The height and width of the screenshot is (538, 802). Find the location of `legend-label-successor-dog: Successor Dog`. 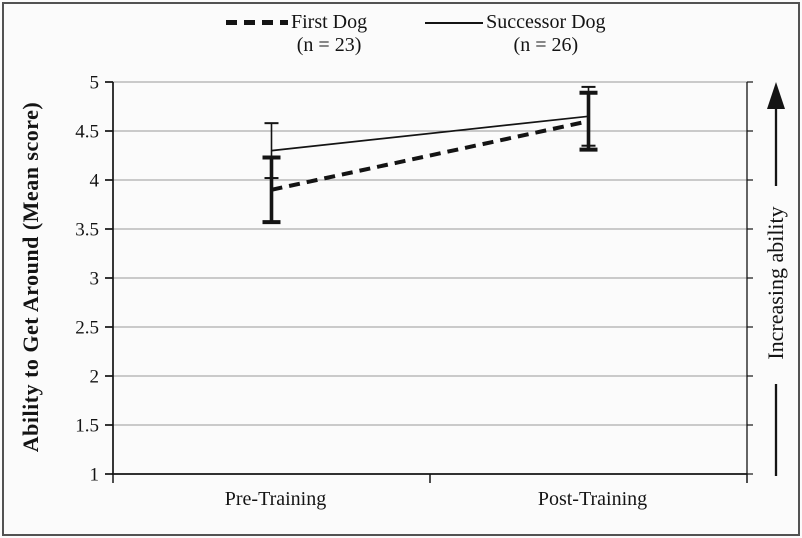

legend-label-successor-dog: Successor Dog is located at coordinates (546, 22).